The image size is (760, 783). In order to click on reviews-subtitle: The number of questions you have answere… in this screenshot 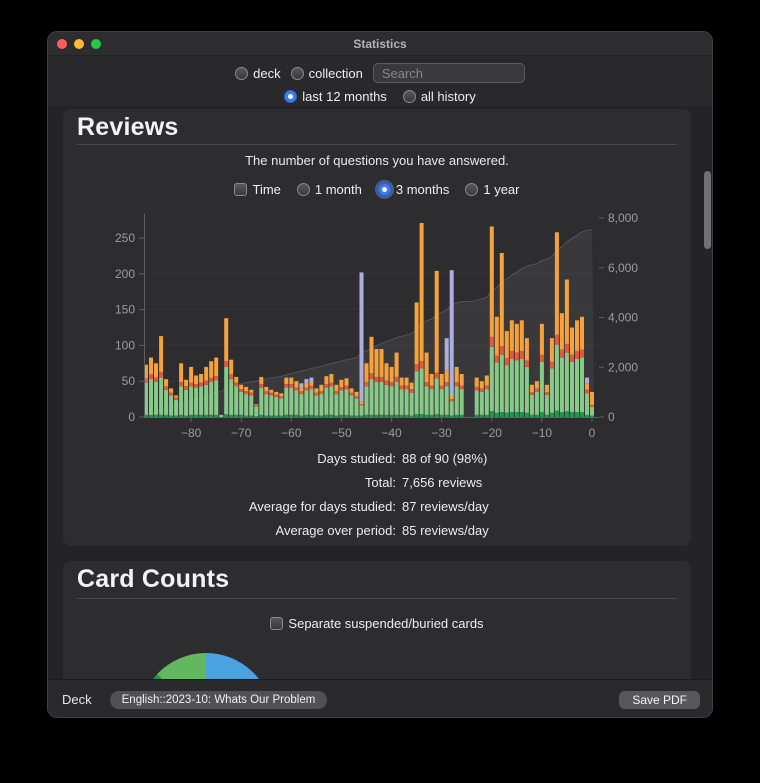, I will do `click(377, 160)`.